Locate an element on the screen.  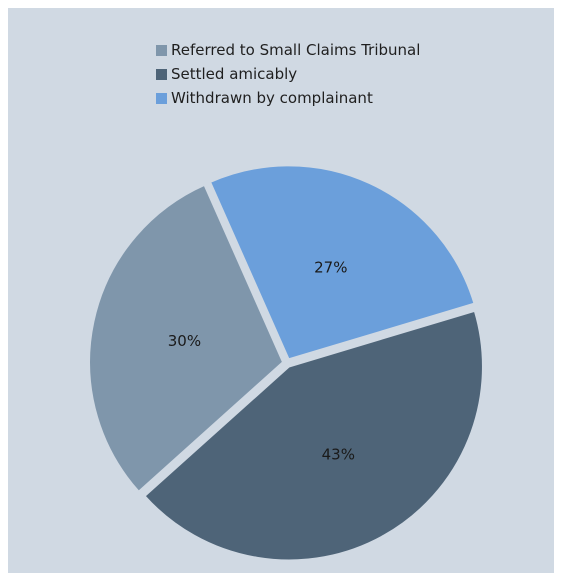
label-referred: 30% is located at coordinates (184, 341).